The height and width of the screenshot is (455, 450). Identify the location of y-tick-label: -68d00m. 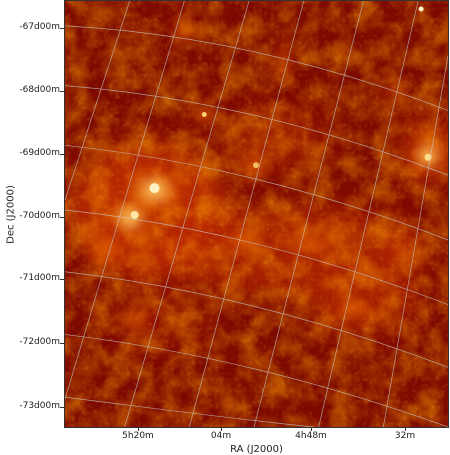
(39, 90).